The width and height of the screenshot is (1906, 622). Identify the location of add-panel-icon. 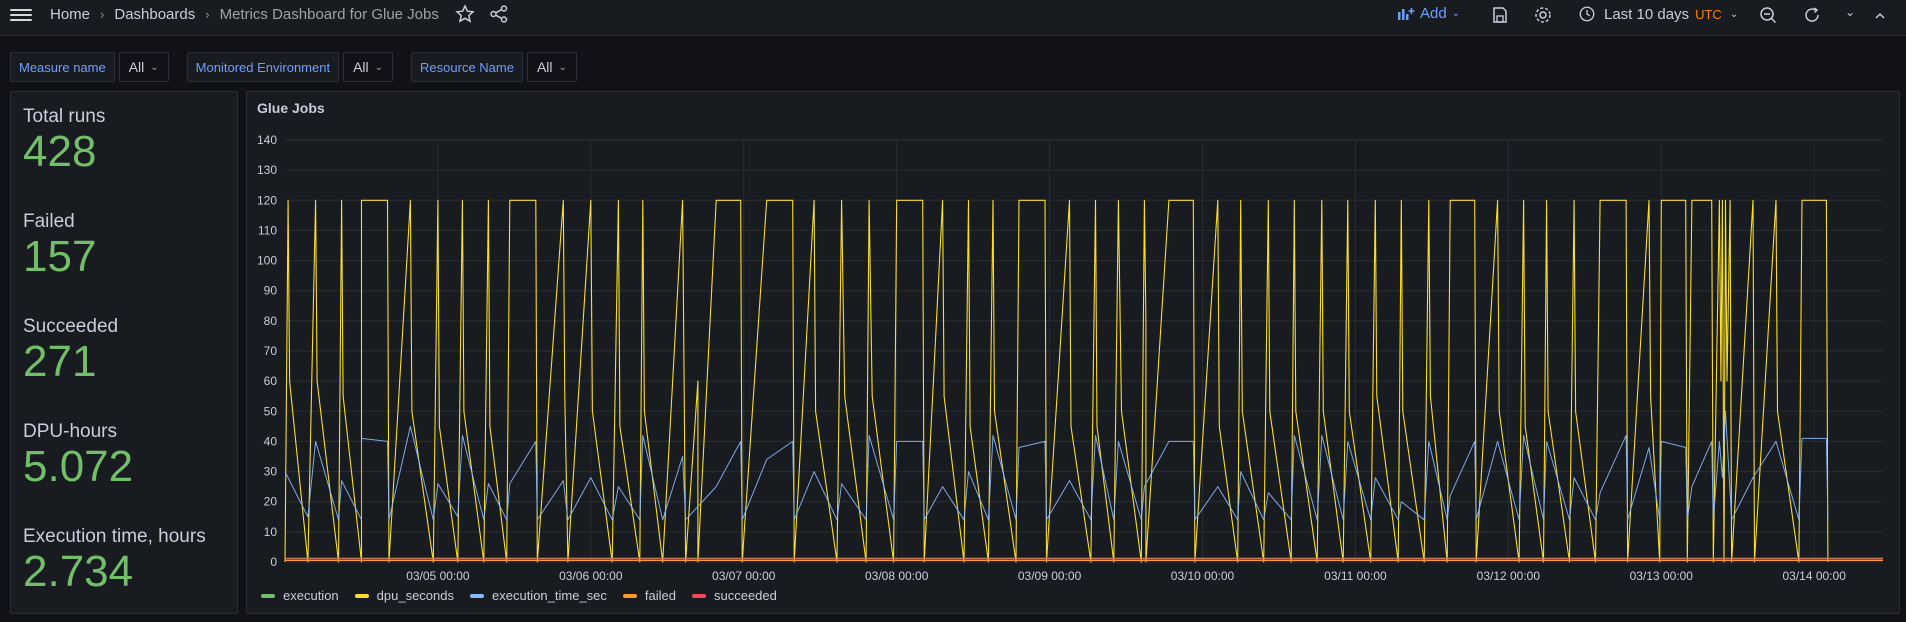
(1406, 13).